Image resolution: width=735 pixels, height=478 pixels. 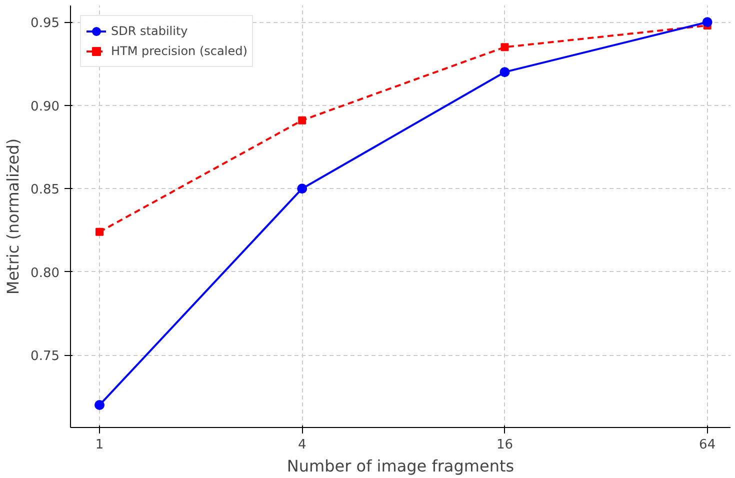 What do you see at coordinates (45, 190) in the screenshot?
I see `y-tick-label: 0.85` at bounding box center [45, 190].